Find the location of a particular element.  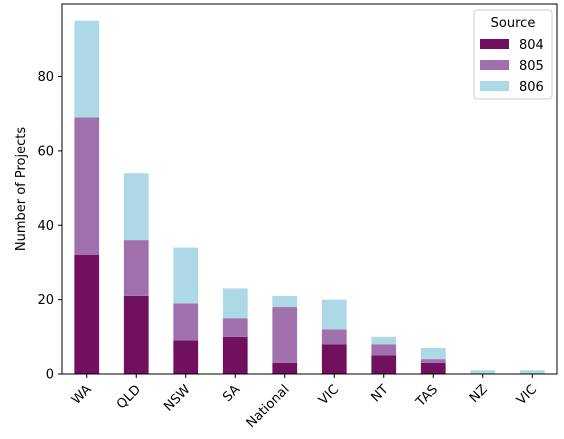

y-axis-ticks: 0 20 40 60 80 is located at coordinates (49, 226).